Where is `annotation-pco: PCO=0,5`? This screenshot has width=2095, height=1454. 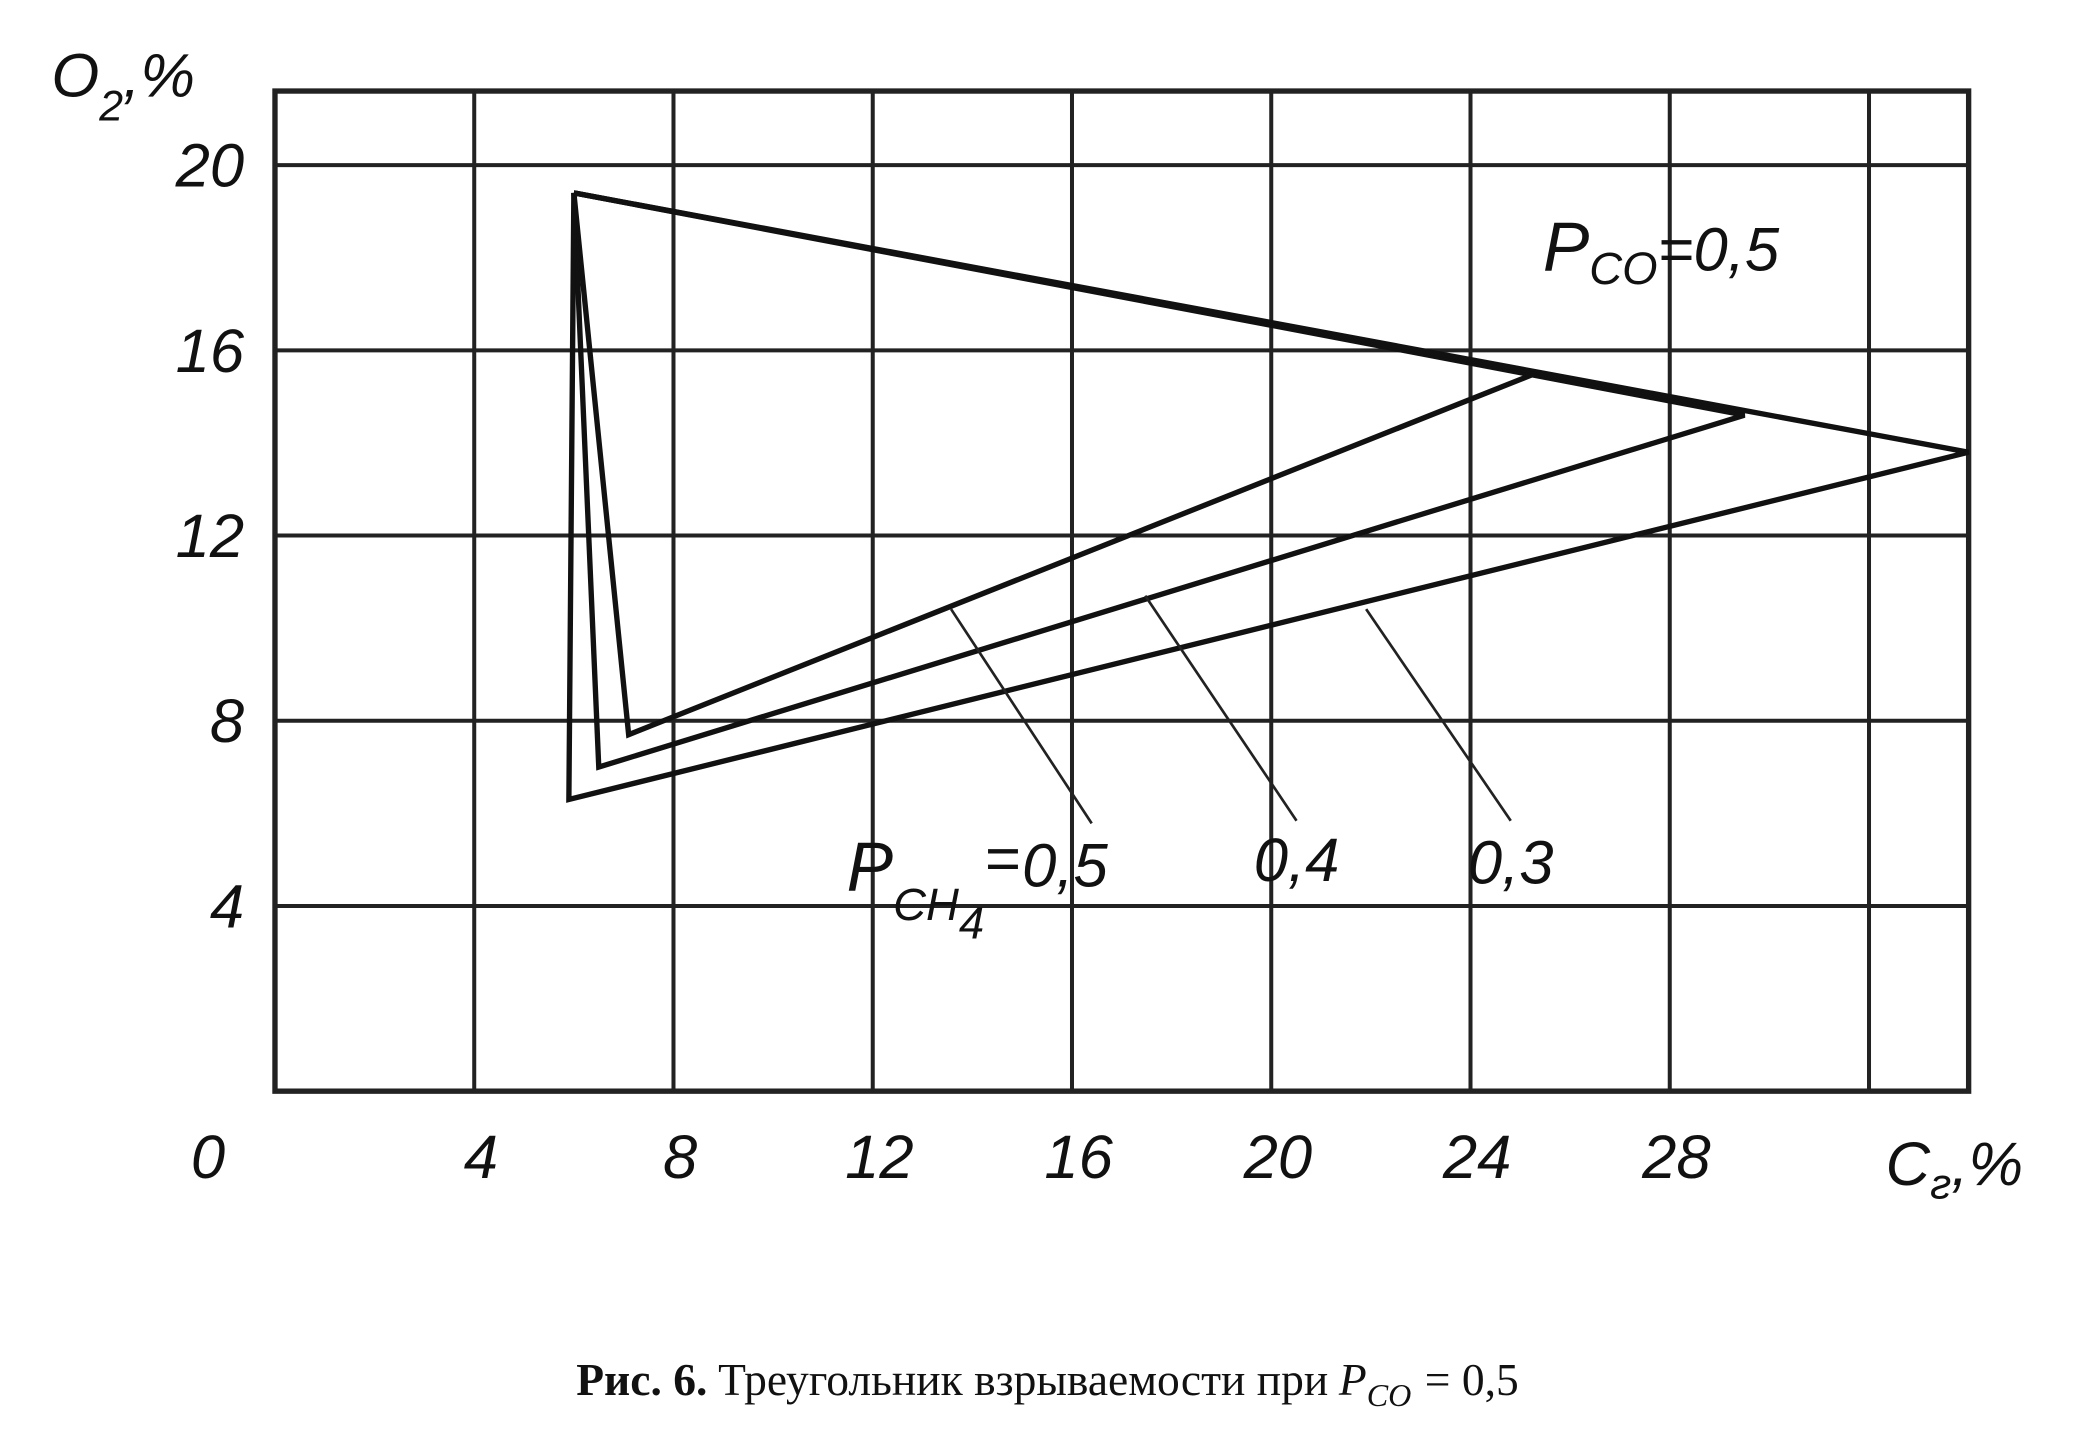 annotation-pco: PCO=0,5 is located at coordinates (1661, 250).